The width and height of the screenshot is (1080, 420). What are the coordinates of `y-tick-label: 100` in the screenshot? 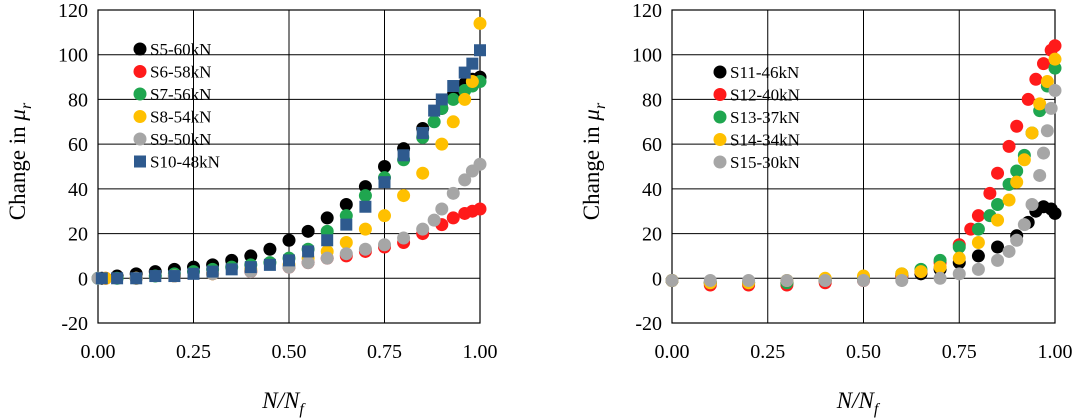 It's located at (647, 56).